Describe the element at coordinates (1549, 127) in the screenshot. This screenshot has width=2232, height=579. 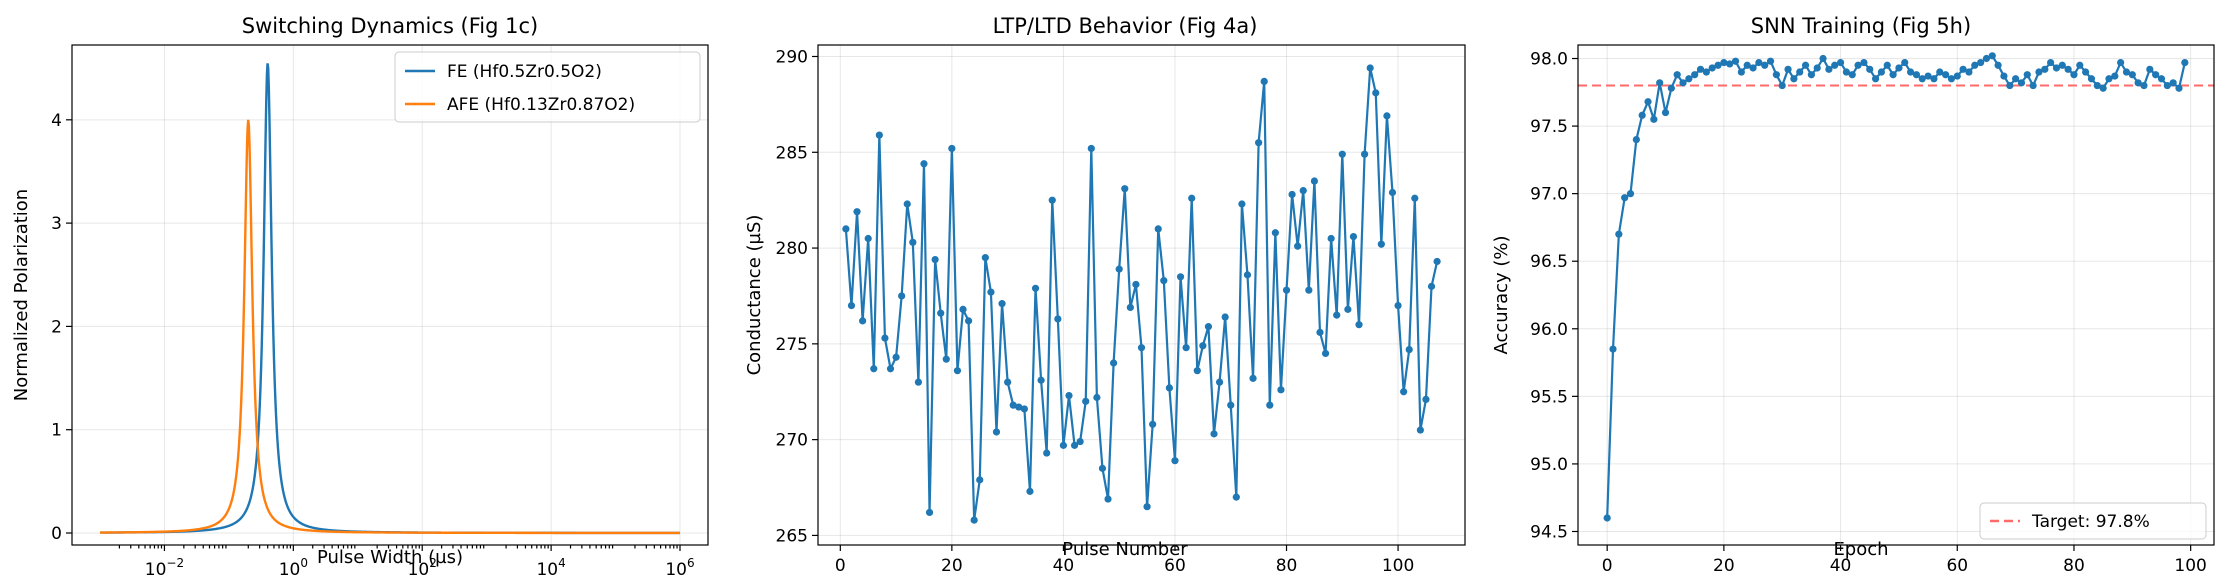
I see `y-tick-label: 97.5` at that location.